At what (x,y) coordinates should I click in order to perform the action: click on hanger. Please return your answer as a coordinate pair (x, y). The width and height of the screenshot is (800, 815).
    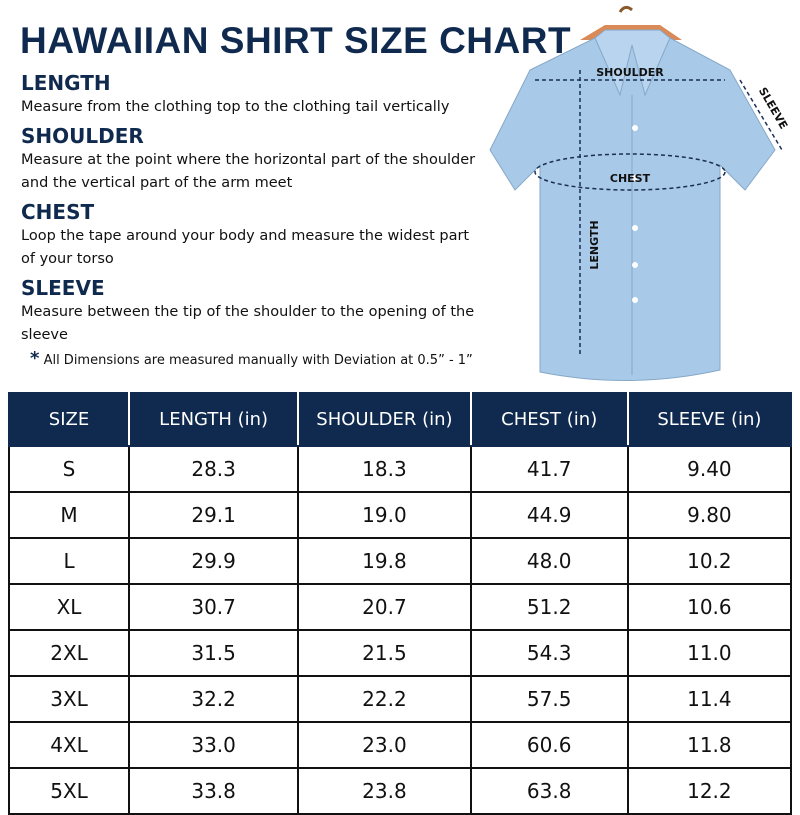
    Looking at the image, I should click on (625, 9).